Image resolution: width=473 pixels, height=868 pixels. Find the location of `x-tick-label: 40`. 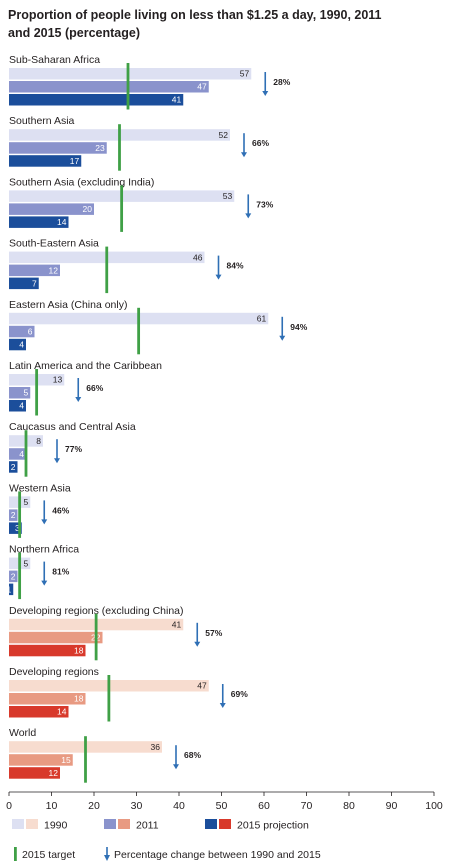

x-tick-label: 40 is located at coordinates (179, 806).